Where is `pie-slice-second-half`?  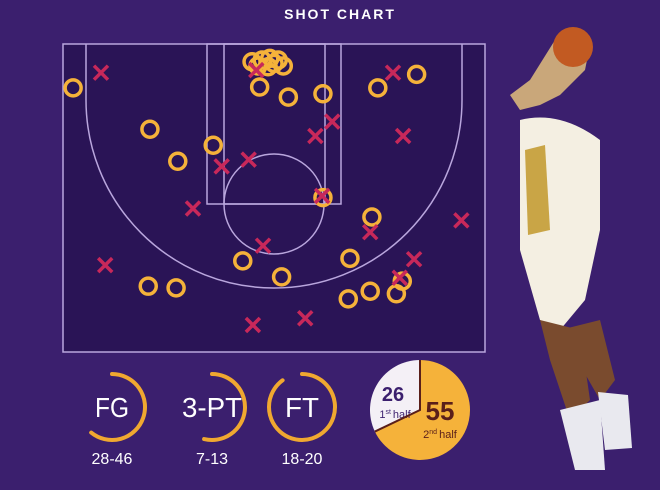 pie-slice-second-half is located at coordinates (422, 410).